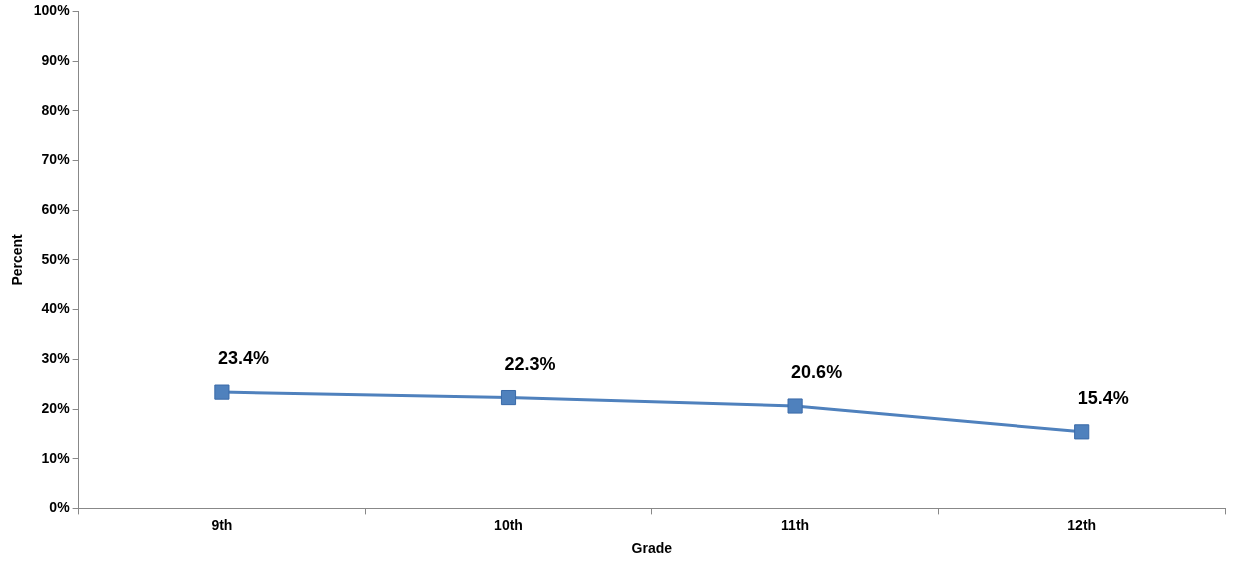  Describe the element at coordinates (52, 10) in the screenshot. I see `y-tick-label: 100%` at that location.